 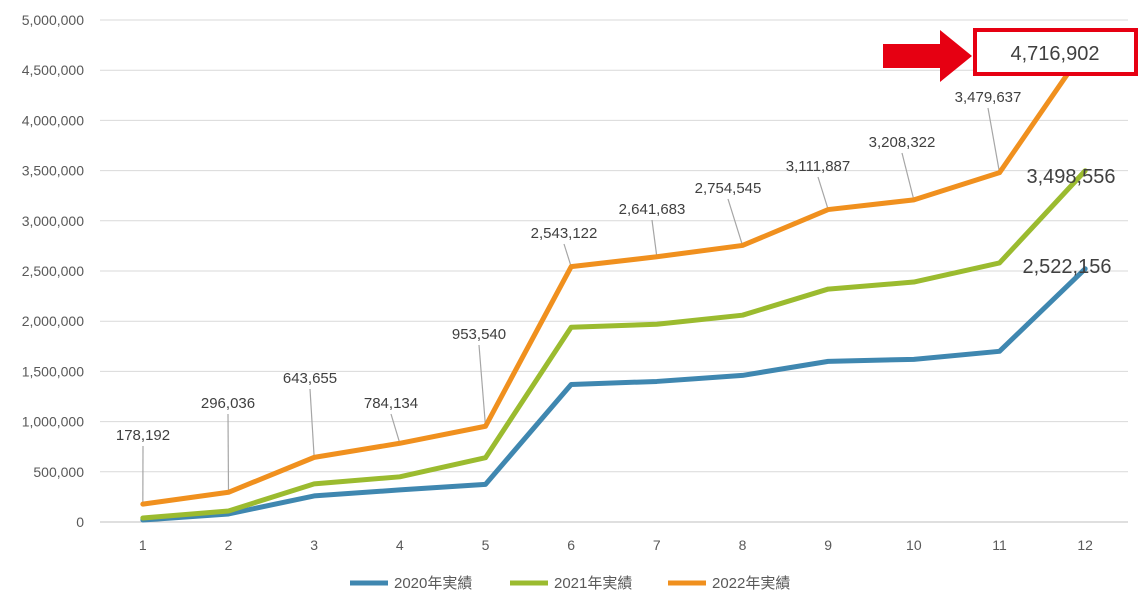 I want to click on y-tick-label: 2,500,000, so click(x=53, y=271).